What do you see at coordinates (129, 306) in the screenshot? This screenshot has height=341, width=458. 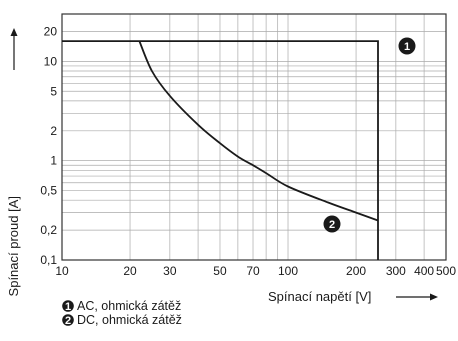 I see `legend-label: AC, ohmická zátěž` at bounding box center [129, 306].